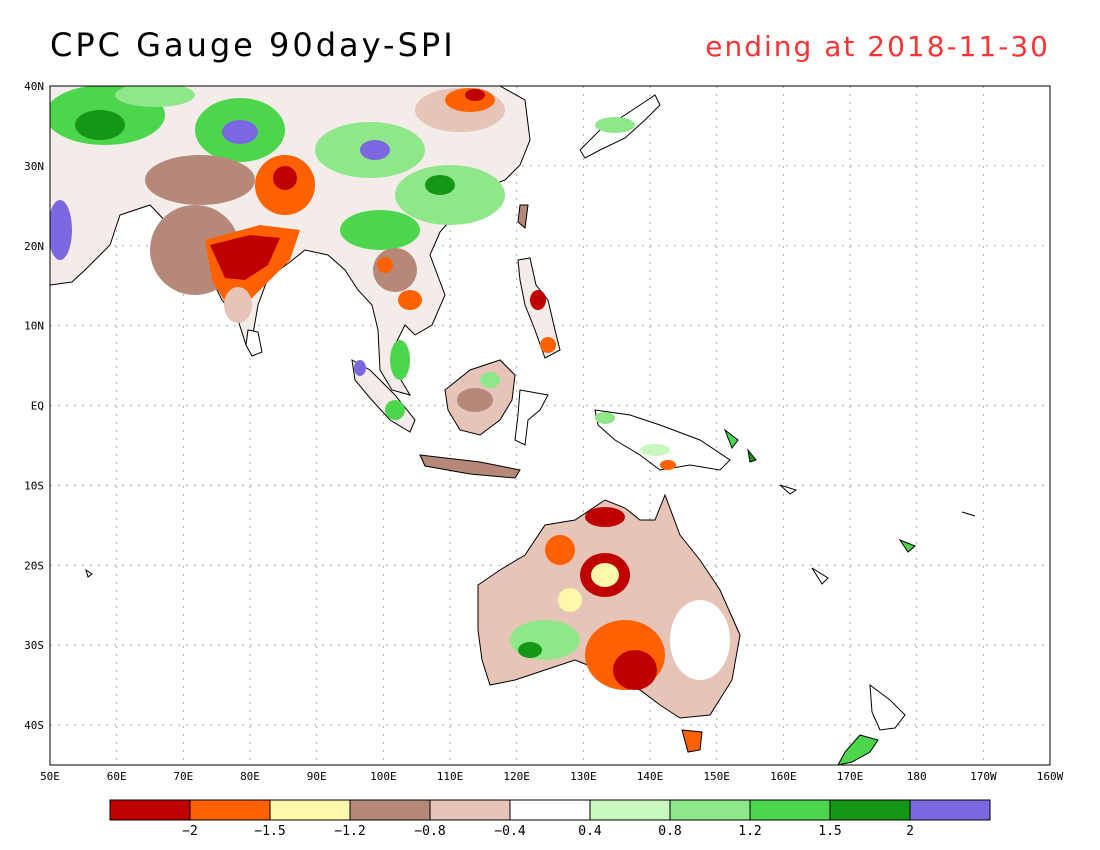 This screenshot has height=850, width=1100. What do you see at coordinates (716, 776) in the screenshot?
I see `lon-tick-label: 150E` at bounding box center [716, 776].